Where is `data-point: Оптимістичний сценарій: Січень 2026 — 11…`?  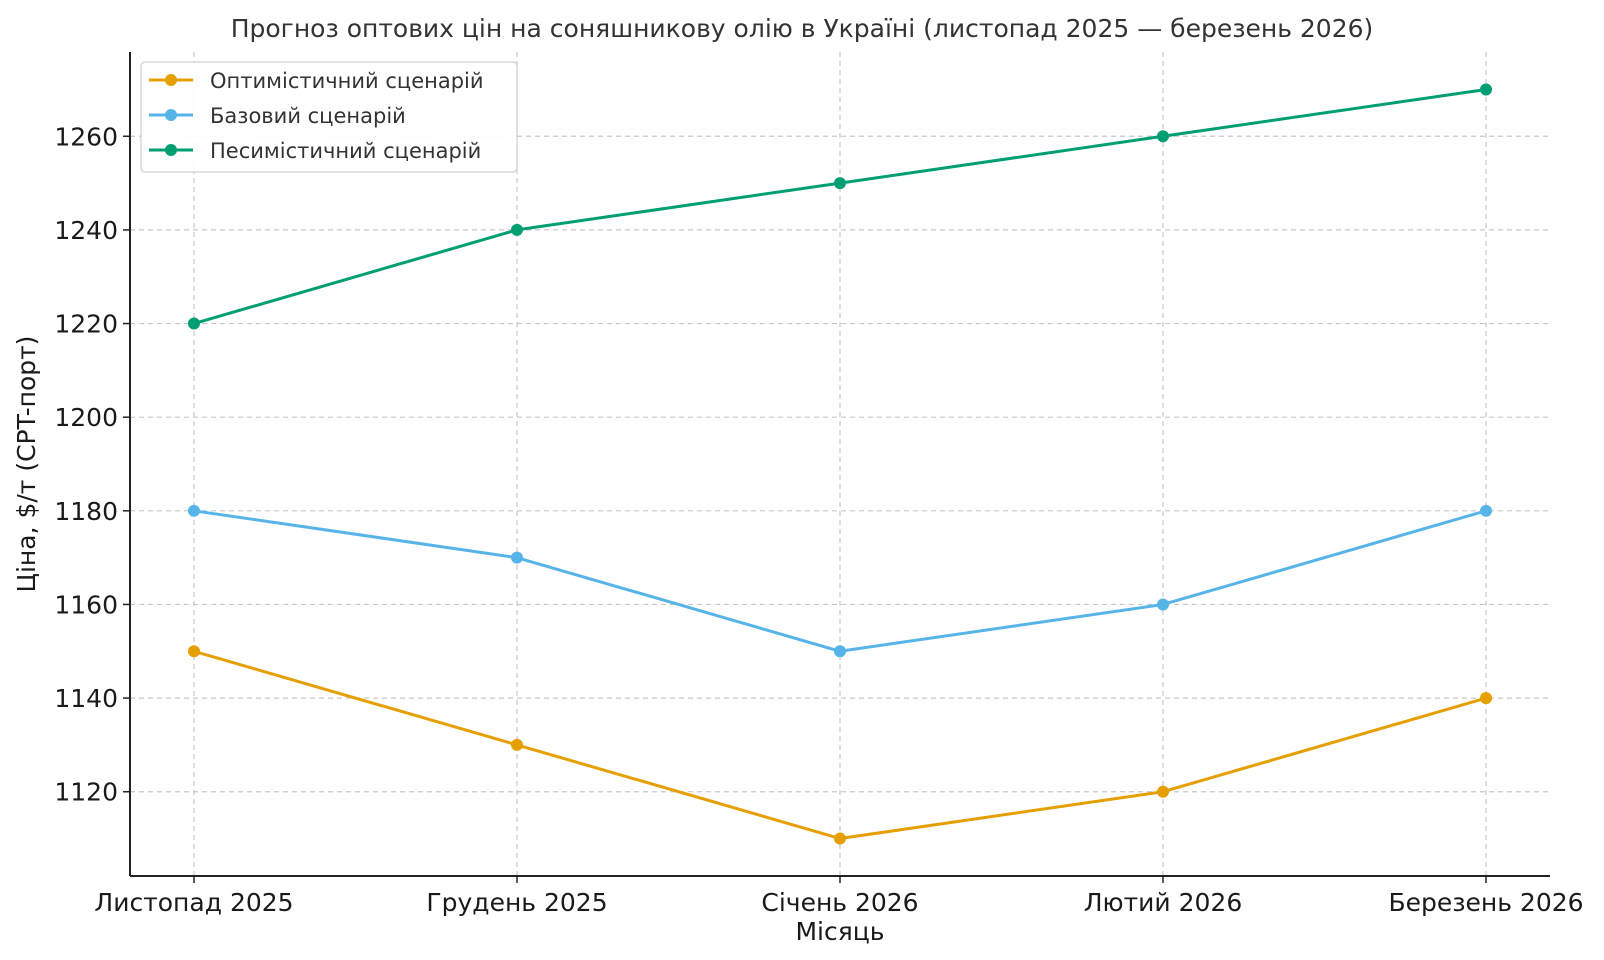 data-point: Оптимістичний сценарій: Січень 2026 — 11… is located at coordinates (840, 838).